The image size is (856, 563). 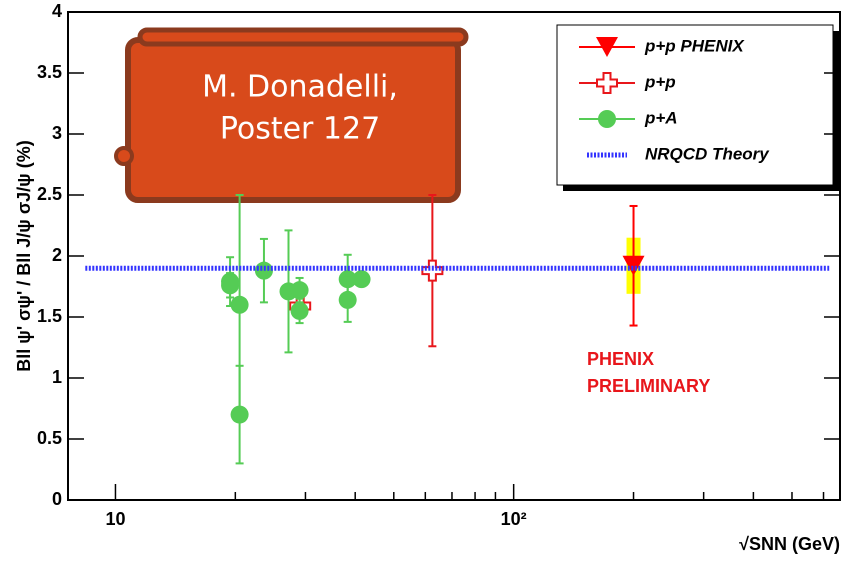 What do you see at coordinates (303, 37) in the screenshot?
I see `scroll-top` at bounding box center [303, 37].